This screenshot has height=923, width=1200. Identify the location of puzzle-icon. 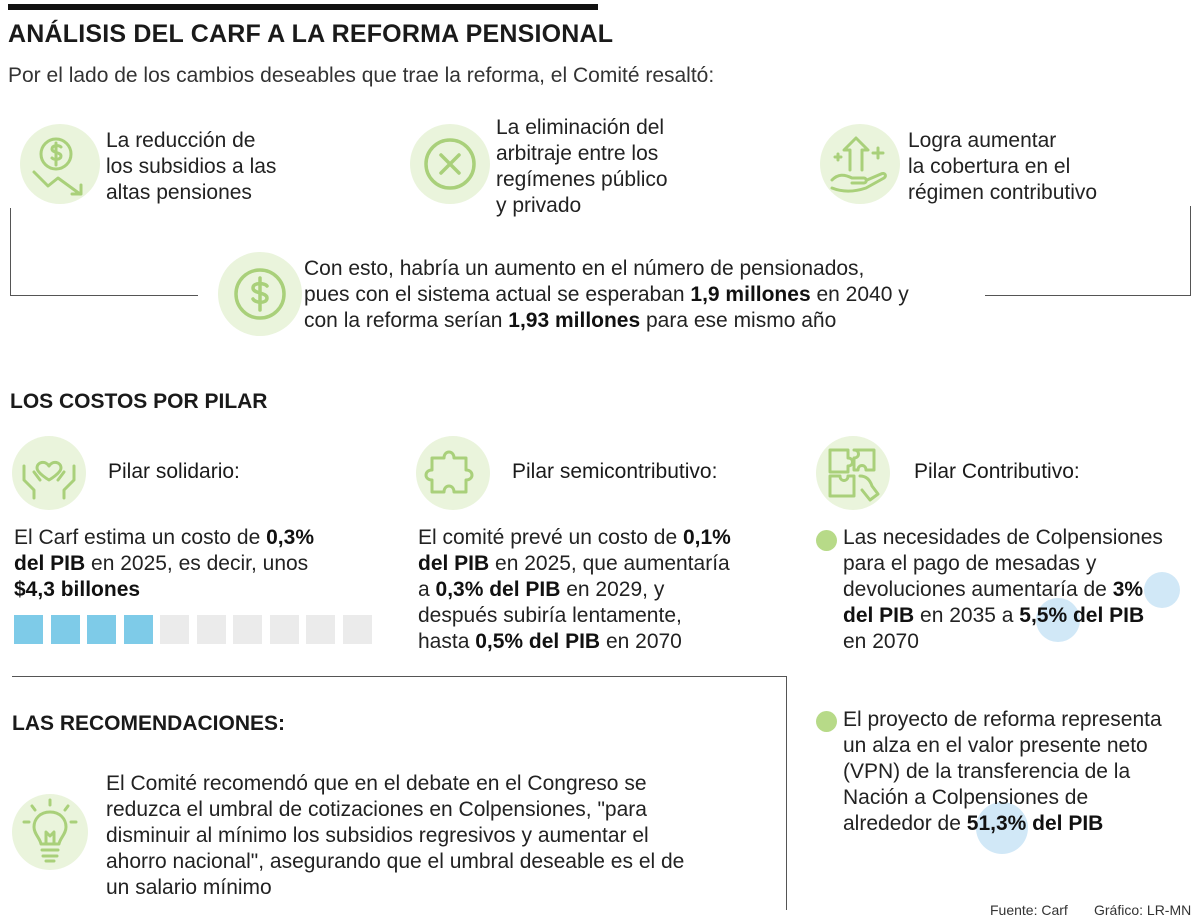
(453, 473).